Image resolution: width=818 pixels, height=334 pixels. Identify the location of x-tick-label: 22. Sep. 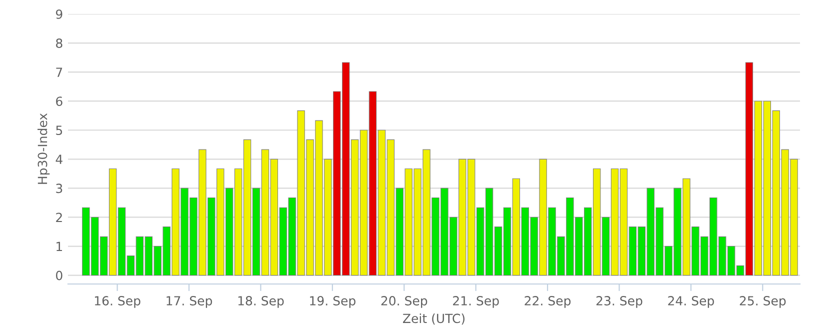
(547, 302).